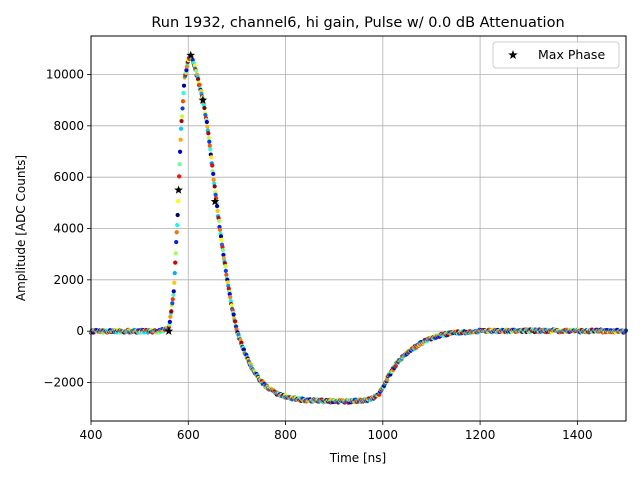 The image size is (640, 480). Describe the element at coordinates (285, 435) in the screenshot. I see `x-tick-label: 800` at that location.